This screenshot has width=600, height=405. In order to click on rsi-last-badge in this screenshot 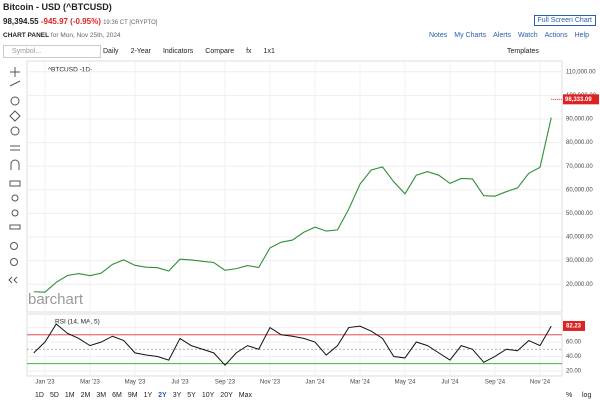, I will do `click(574, 325)`.